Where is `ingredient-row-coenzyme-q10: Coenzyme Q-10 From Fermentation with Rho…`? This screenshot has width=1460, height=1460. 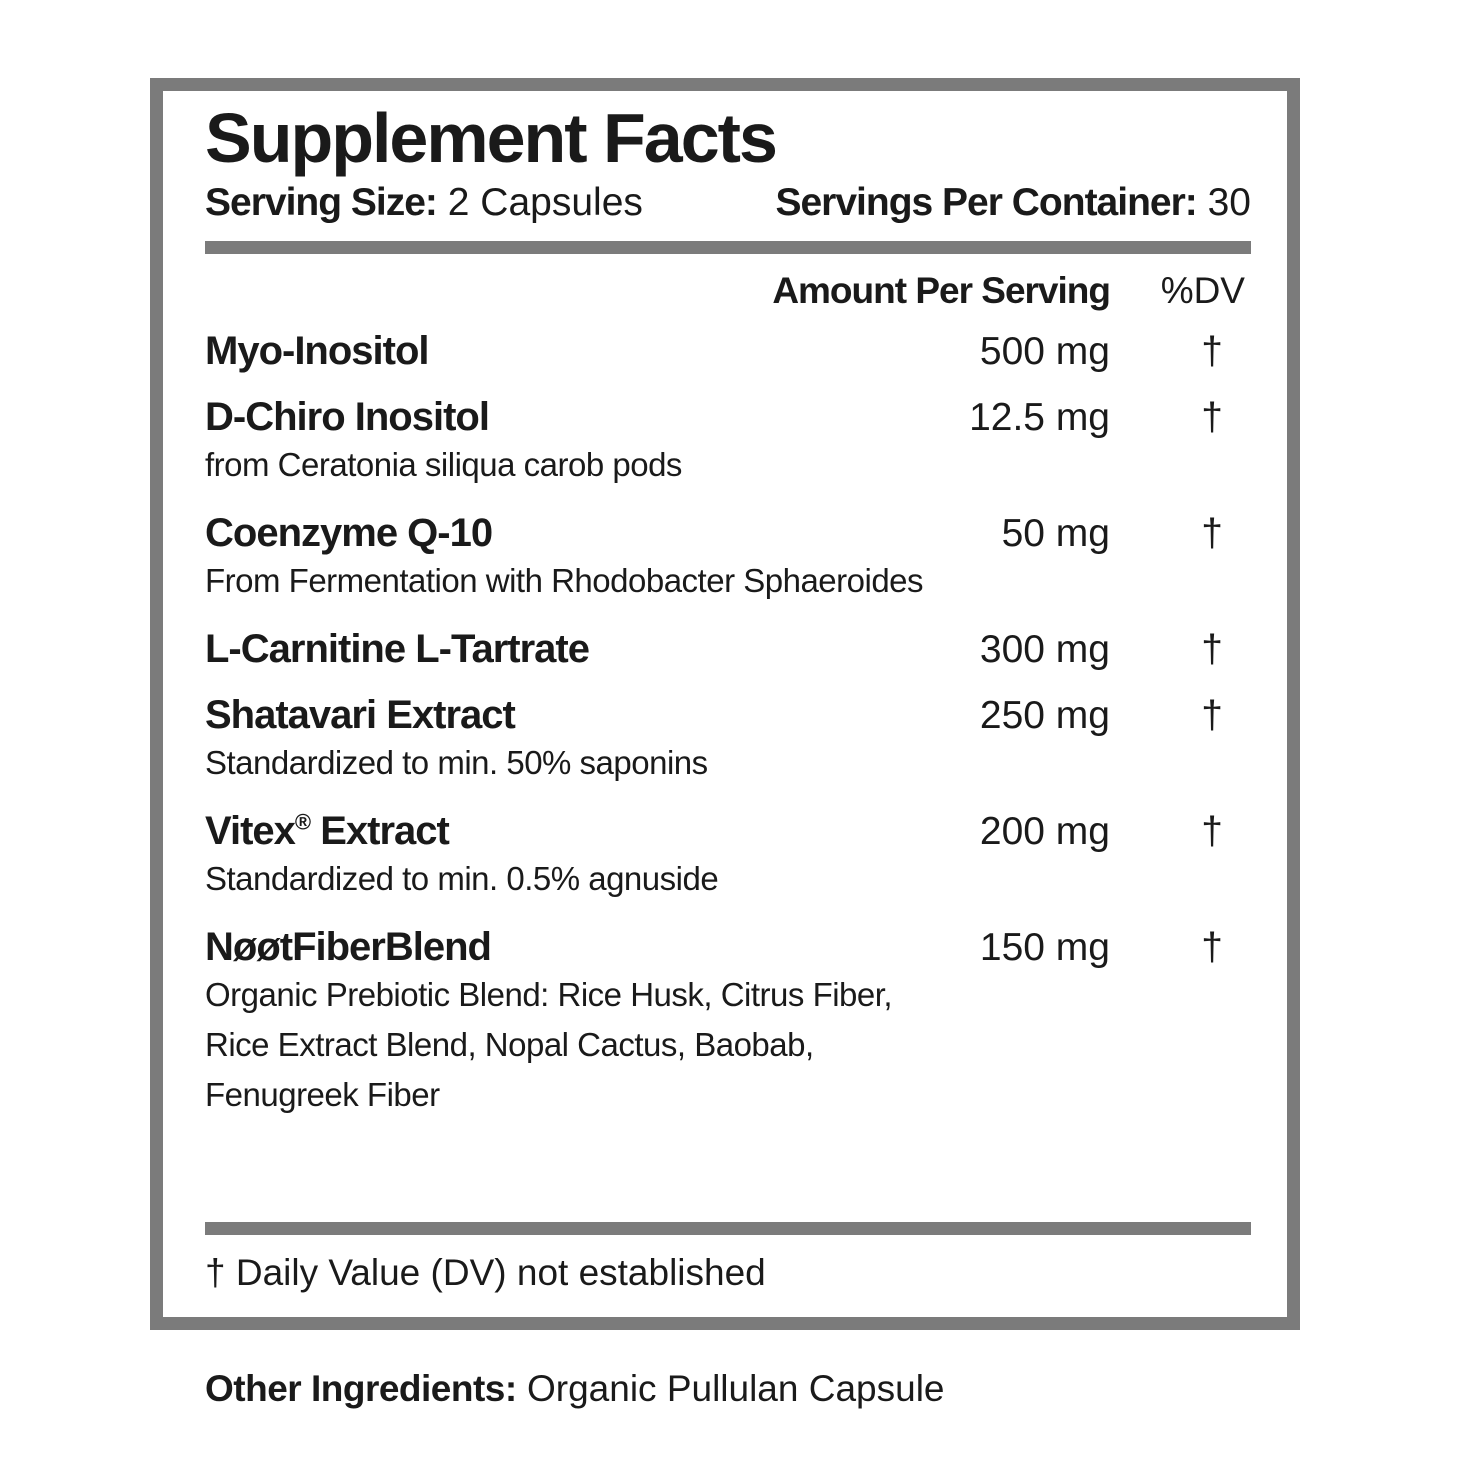
ingredient-row-coenzyme-q10: Coenzyme Q-10 From Fermentation with Rho… is located at coordinates (728, 558).